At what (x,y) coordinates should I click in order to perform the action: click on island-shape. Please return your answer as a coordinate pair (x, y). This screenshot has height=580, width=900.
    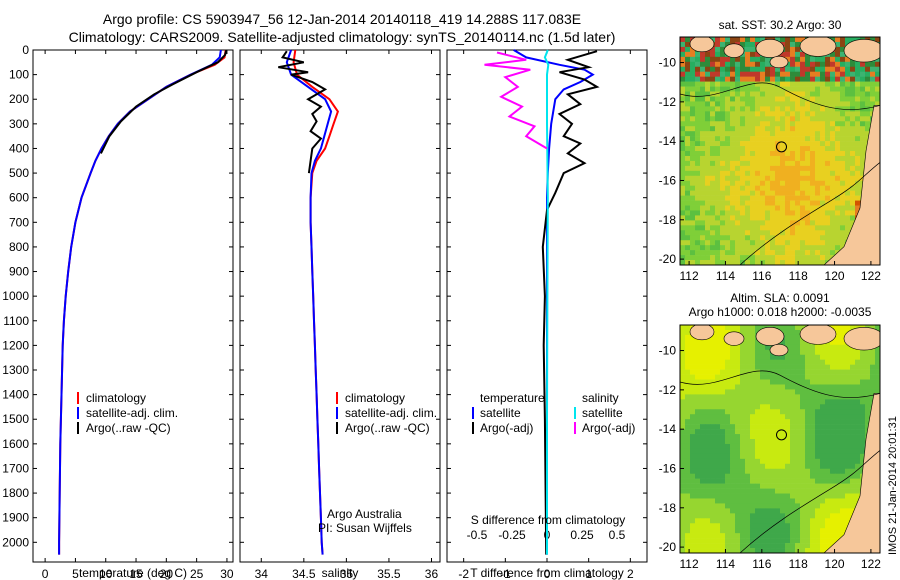
    Looking at the image, I should click on (818, 335).